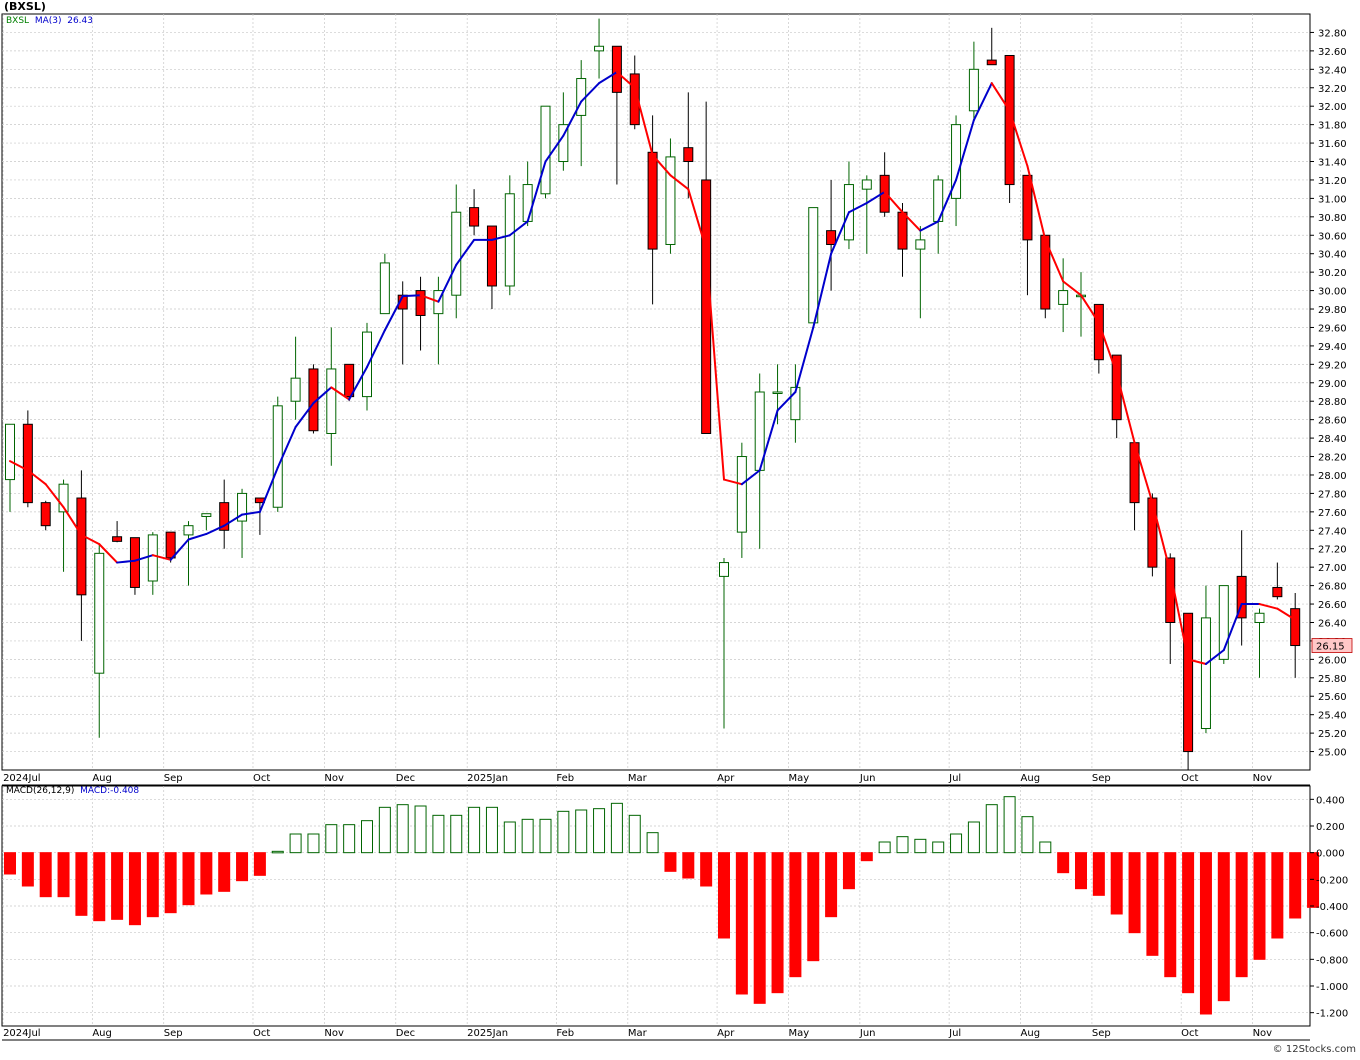 Image resolution: width=1360 pixels, height=1060 pixels. I want to click on price-tick-label: 26.80, so click(1332, 587).